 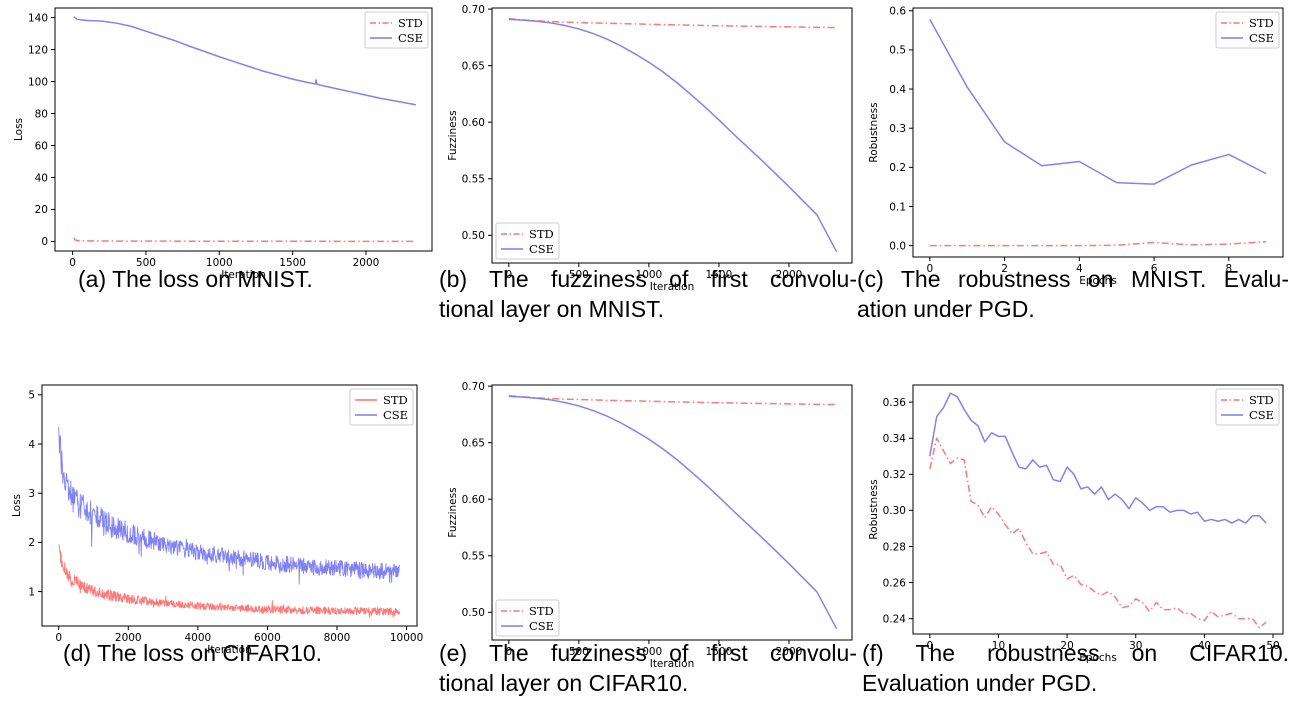 I want to click on y-tick-label: 40, so click(x=41, y=178).